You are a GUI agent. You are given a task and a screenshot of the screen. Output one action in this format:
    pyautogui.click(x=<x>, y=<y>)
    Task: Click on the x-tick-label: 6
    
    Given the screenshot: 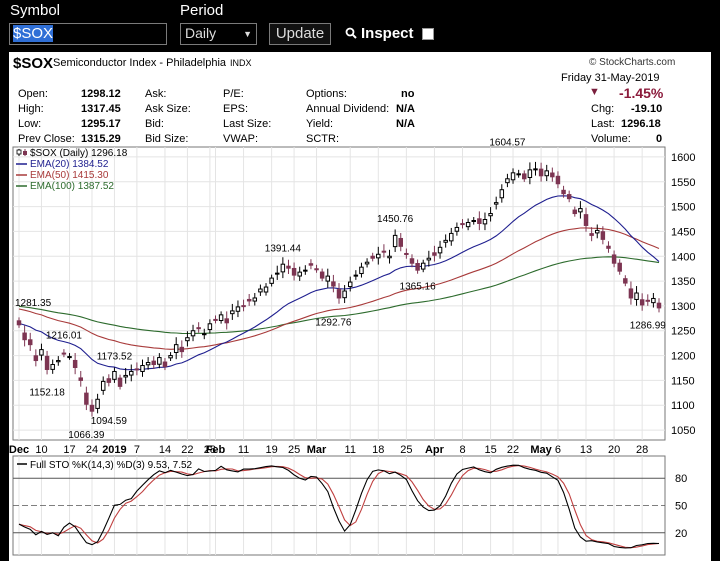 What is the action you would take?
    pyautogui.click(x=558, y=450)
    